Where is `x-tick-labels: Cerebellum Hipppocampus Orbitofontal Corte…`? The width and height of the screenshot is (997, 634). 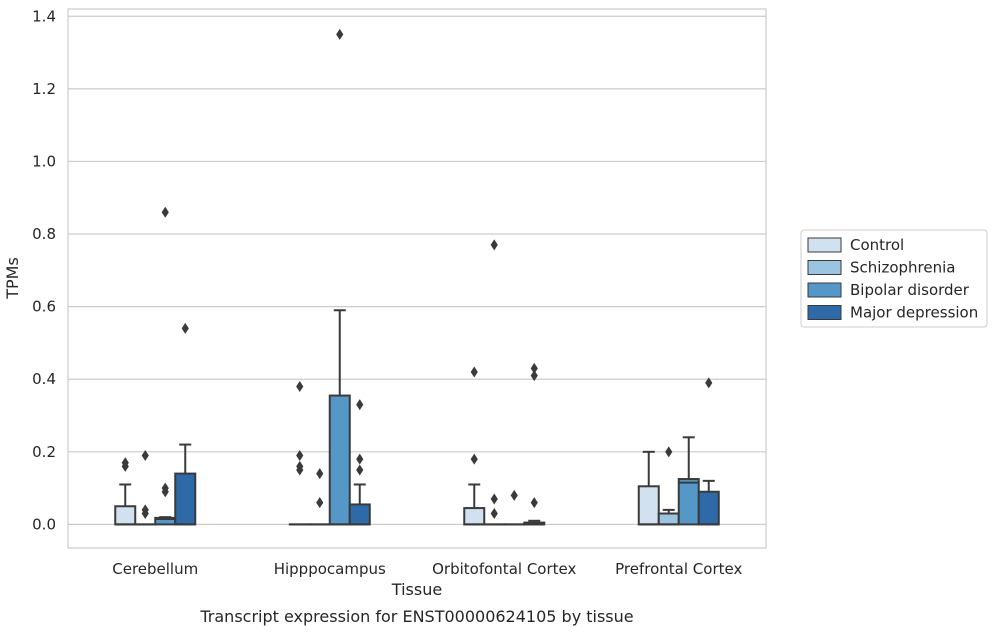 x-tick-labels: Cerebellum Hipppocampus Orbitofontal Corte… is located at coordinates (427, 569).